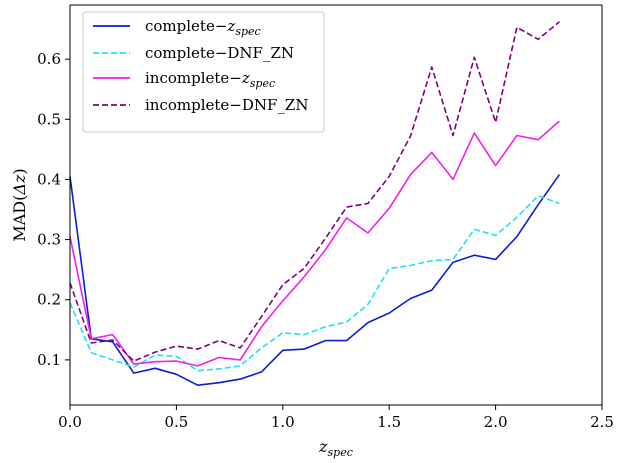 The width and height of the screenshot is (638, 463). I want to click on y-tick-label: 0.4, so click(49, 179).